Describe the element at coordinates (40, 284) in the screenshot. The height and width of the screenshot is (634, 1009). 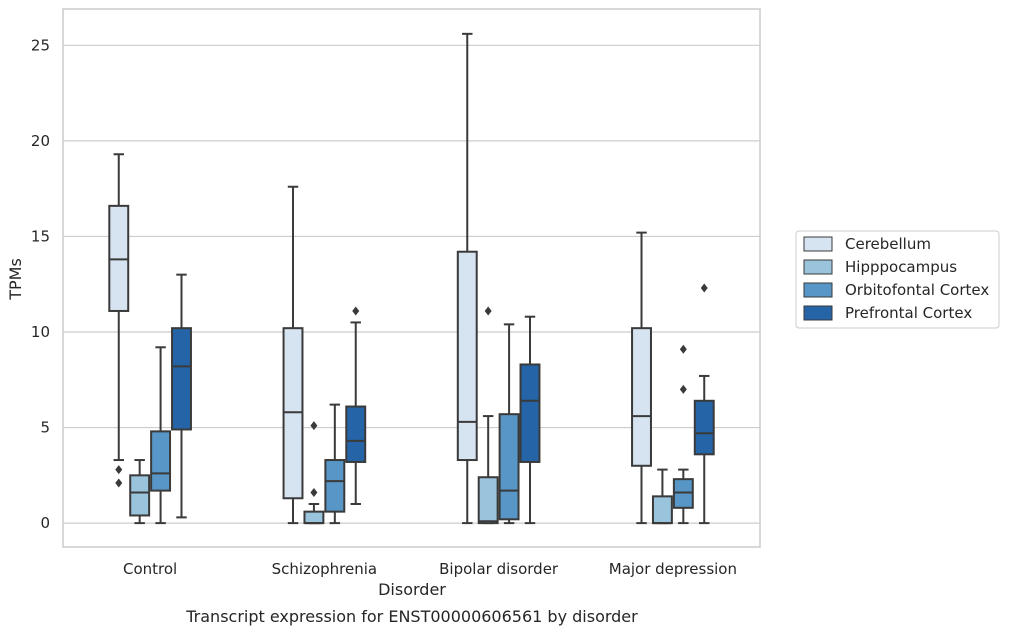
I see `y-axis-ticks: 0 5 10 15 20 25` at that location.